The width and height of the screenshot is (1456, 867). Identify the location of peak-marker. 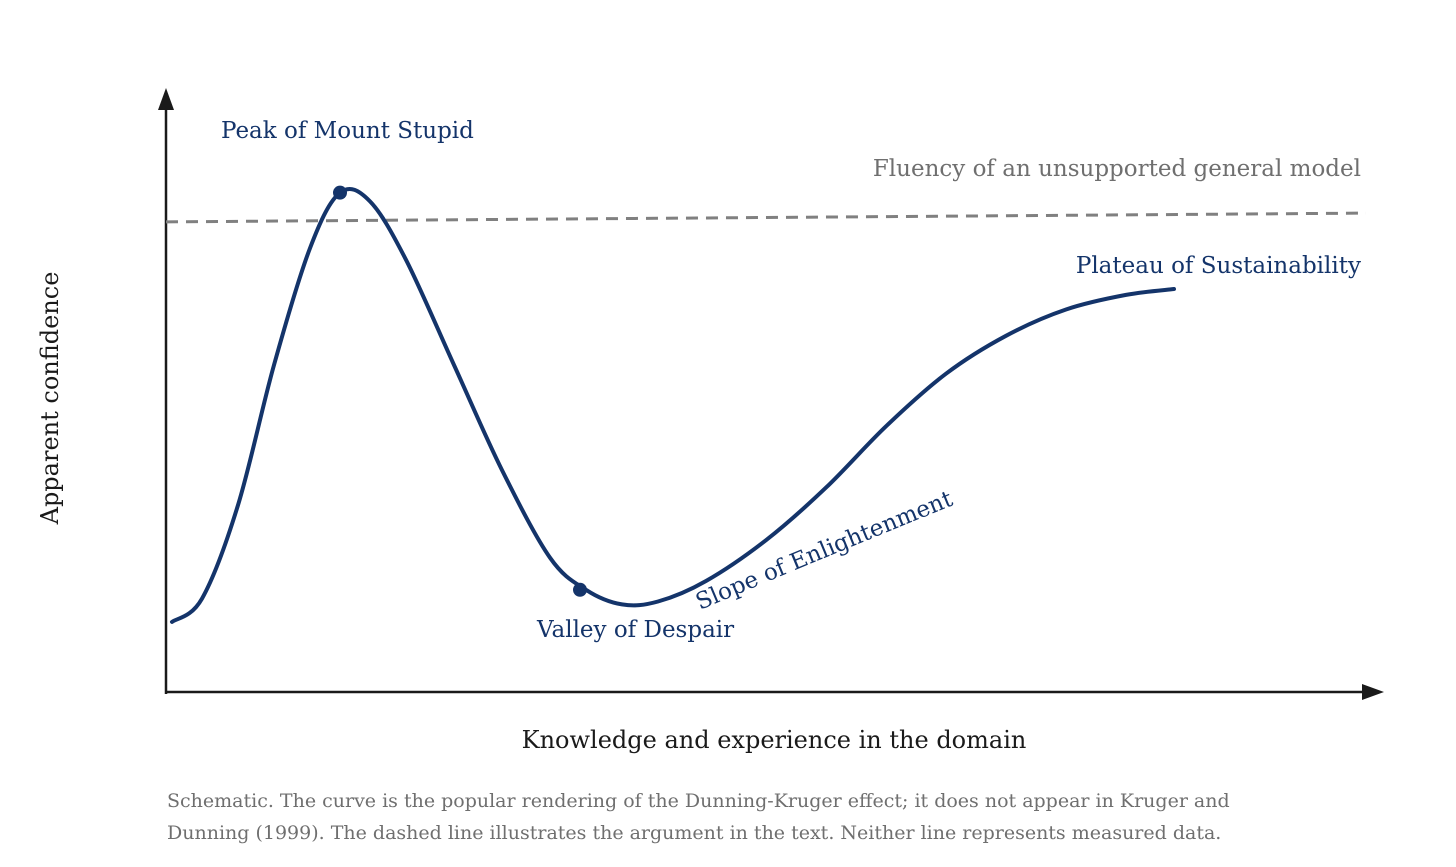
(340, 192).